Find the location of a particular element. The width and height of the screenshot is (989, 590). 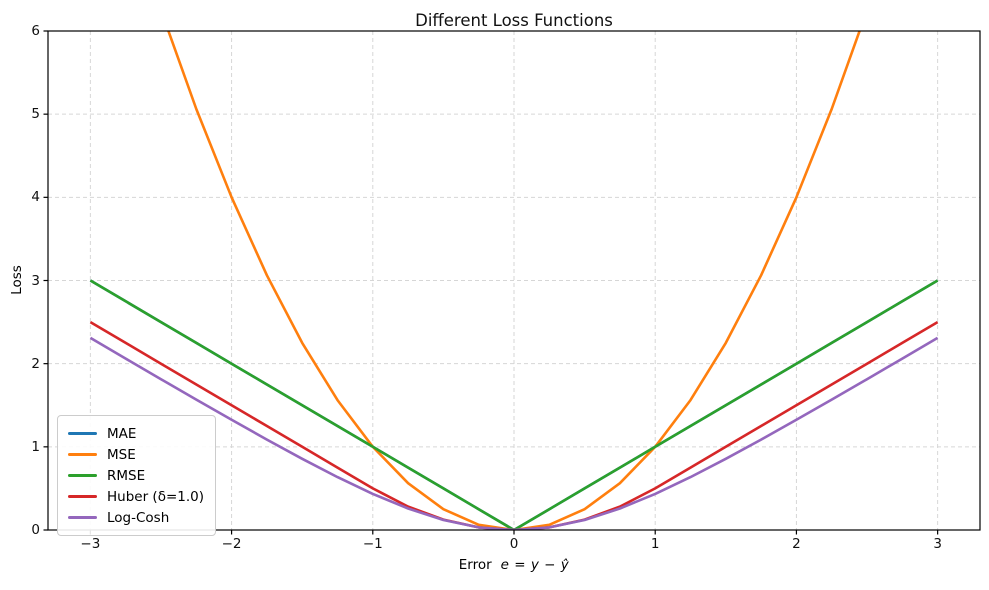

x-tick-label: 3 is located at coordinates (937, 544).